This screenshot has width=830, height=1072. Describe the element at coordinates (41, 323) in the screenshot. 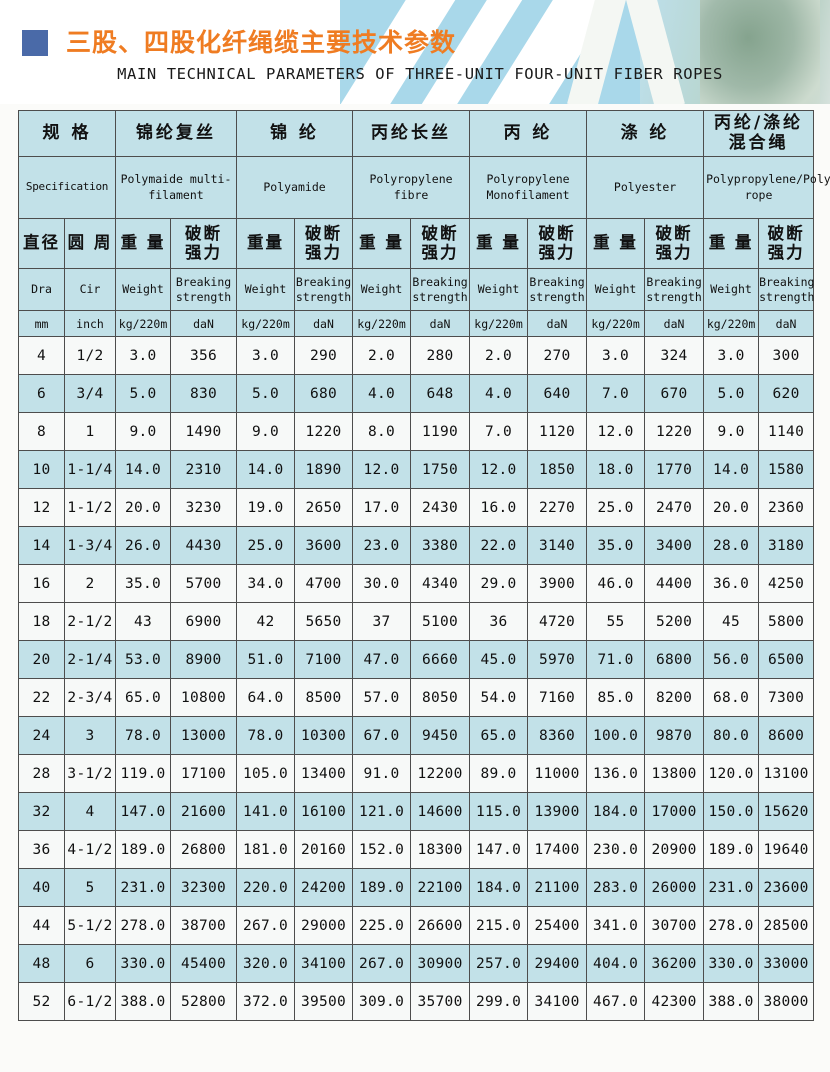

I see `column-header-unit-0: mm` at that location.